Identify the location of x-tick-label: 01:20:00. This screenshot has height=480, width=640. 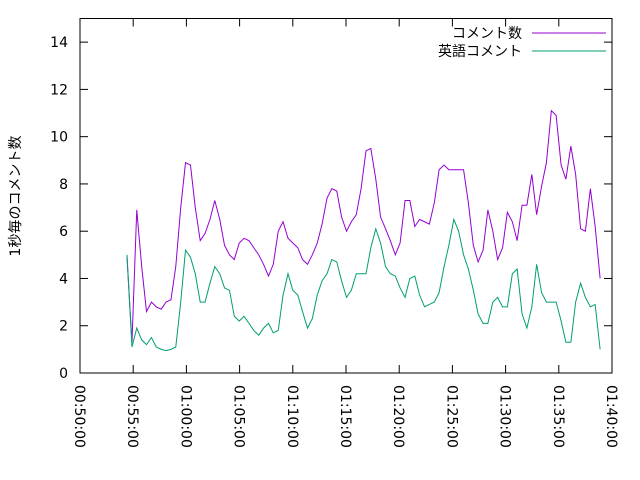
(398, 416).